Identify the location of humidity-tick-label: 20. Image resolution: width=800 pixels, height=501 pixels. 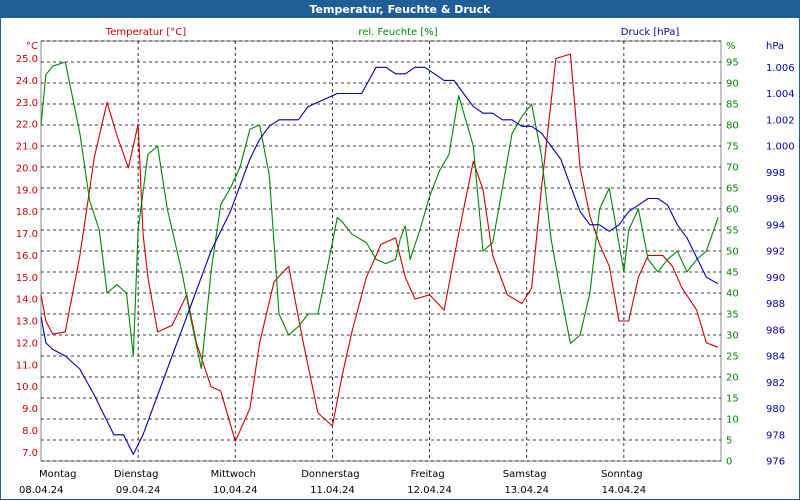
(732, 378).